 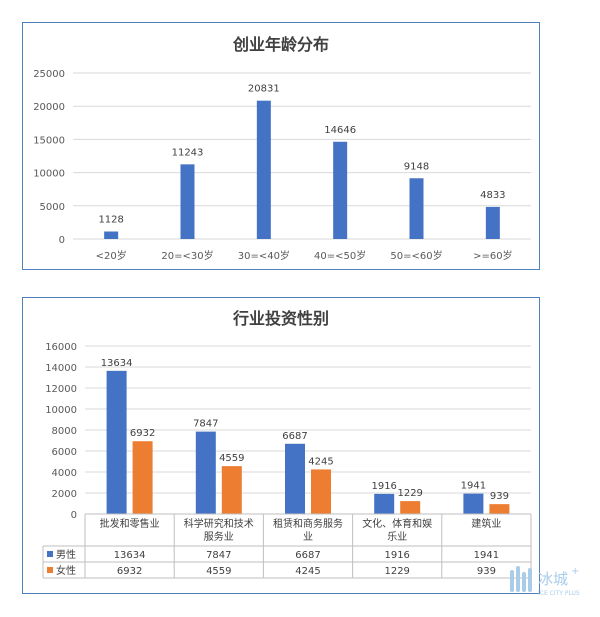 I want to click on data-label: 939, so click(x=499, y=496).